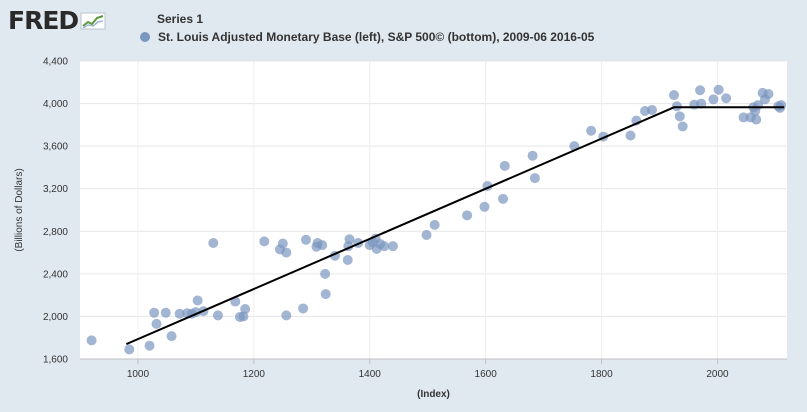  I want to click on y-tick-label: 1,600, so click(55, 360).